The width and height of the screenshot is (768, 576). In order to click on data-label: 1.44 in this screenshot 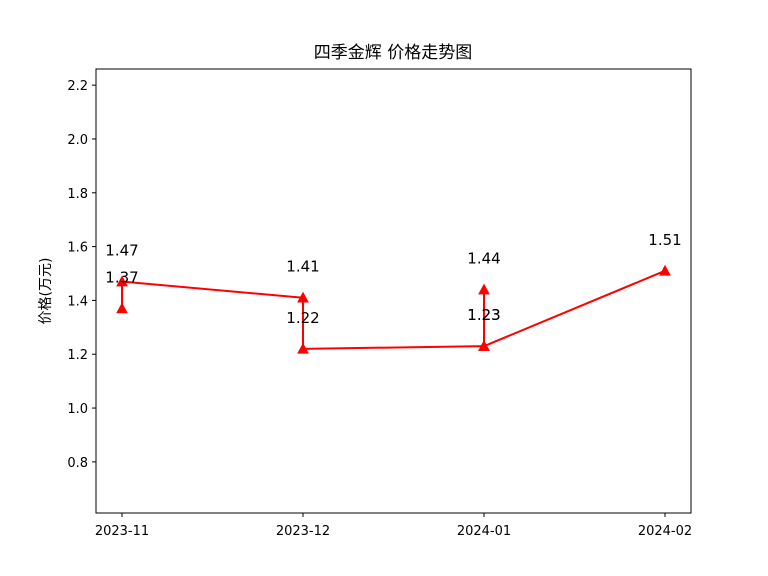, I will do `click(483, 259)`.